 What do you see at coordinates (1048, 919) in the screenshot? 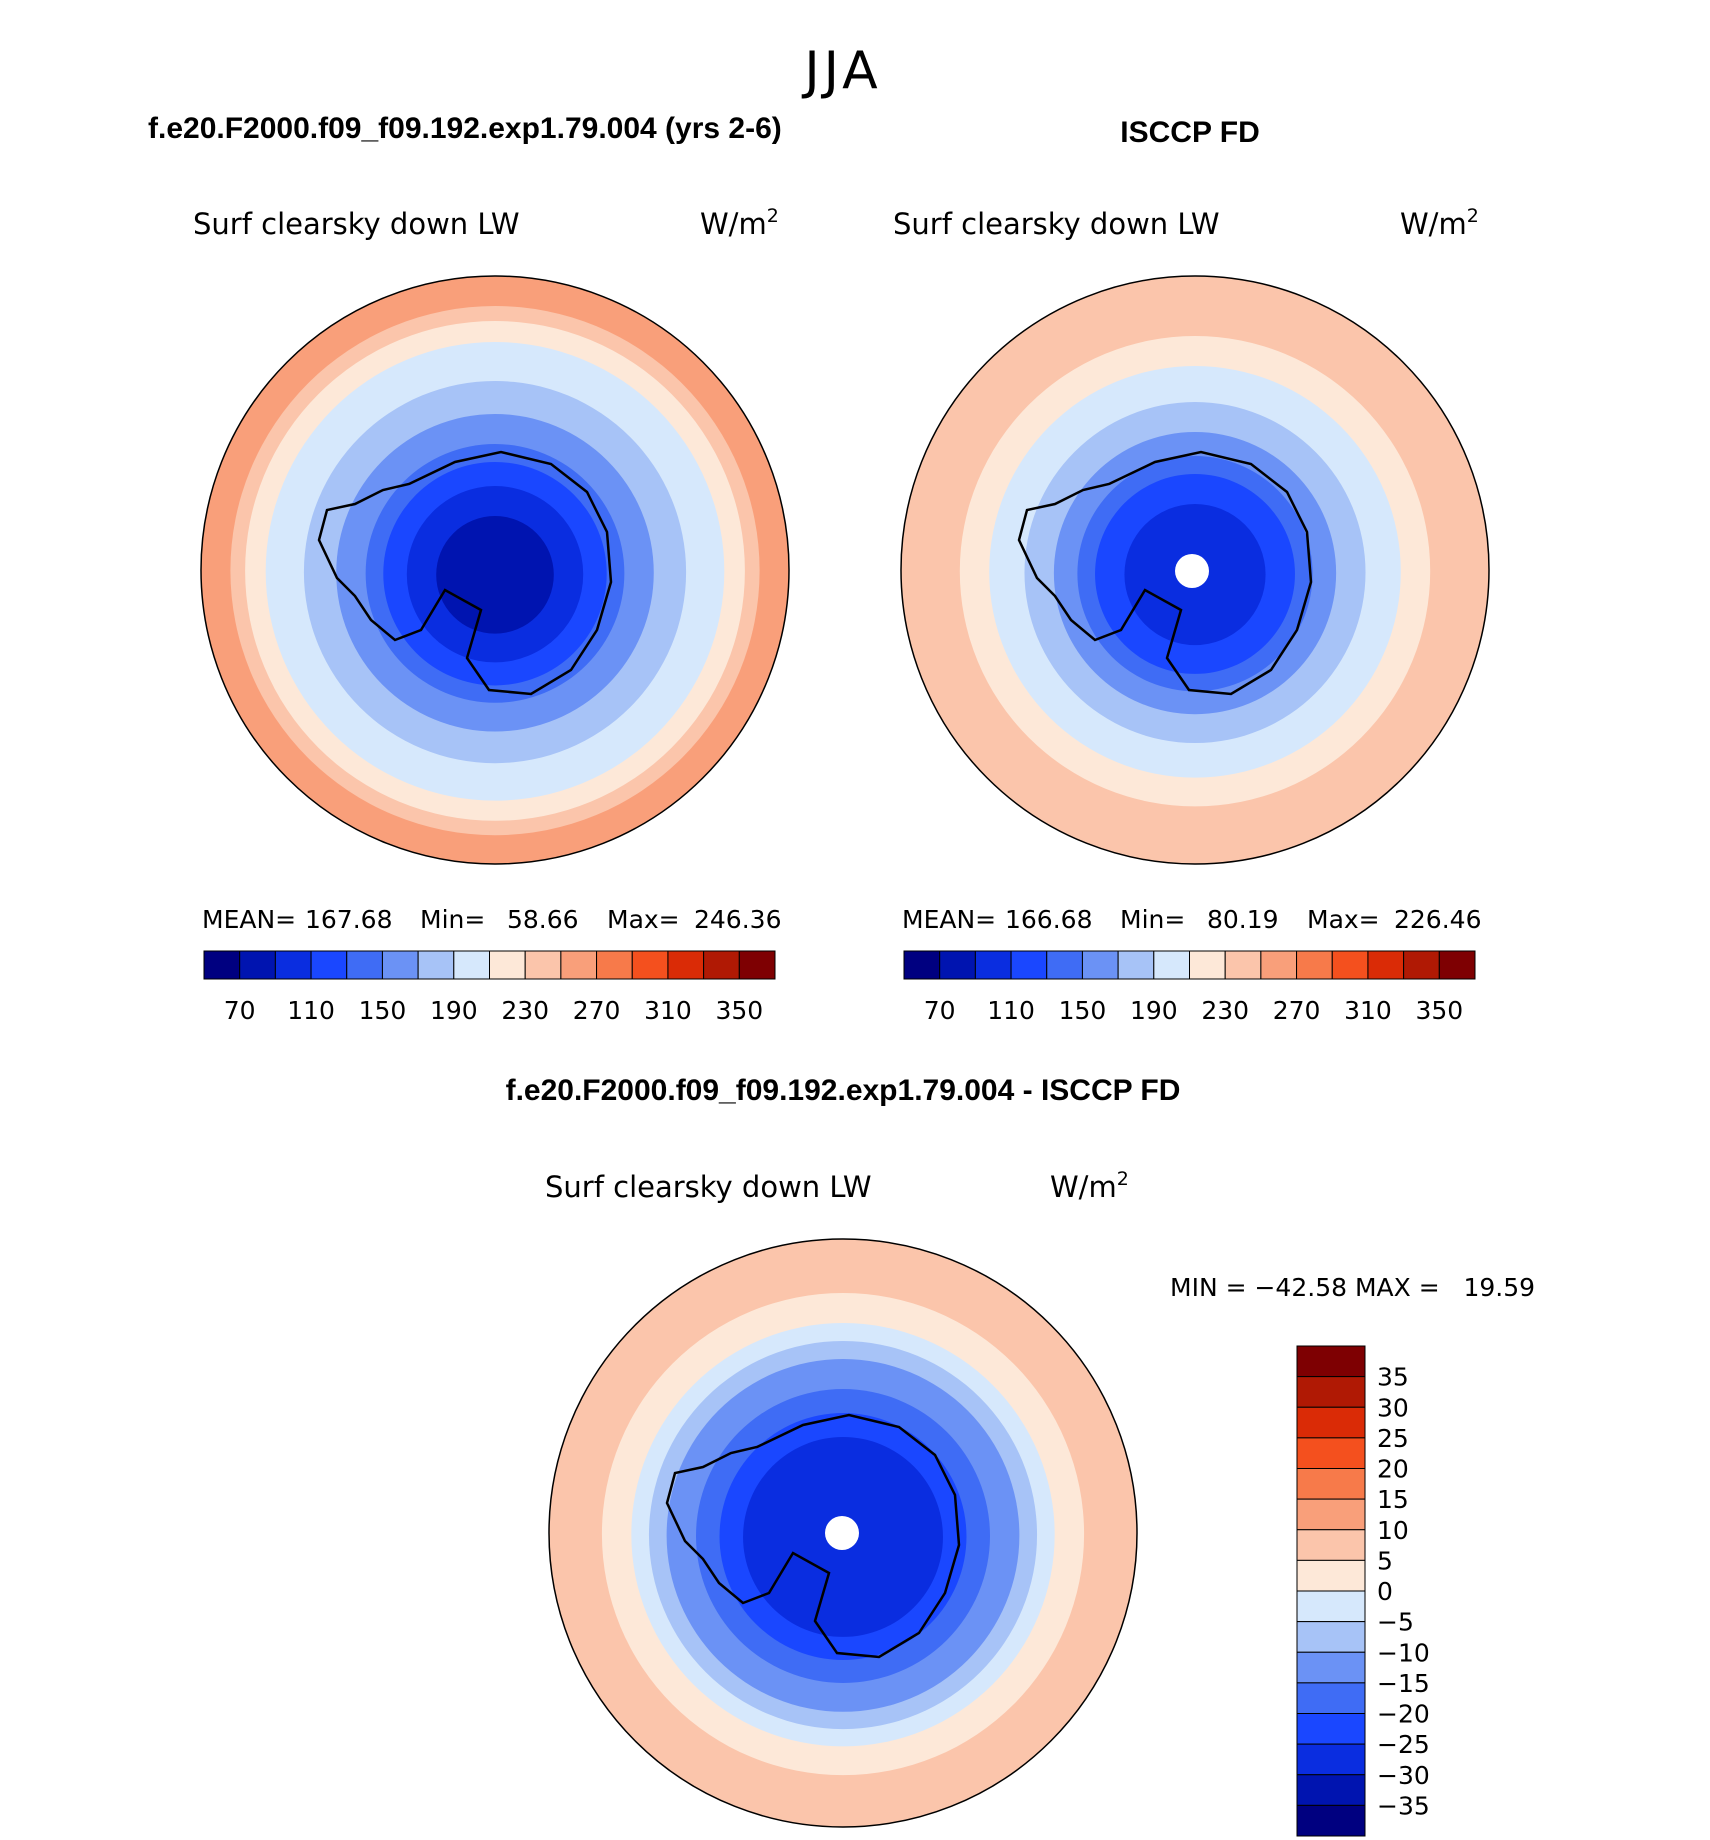
I see `obs-mean-value: 166.68` at bounding box center [1048, 919].